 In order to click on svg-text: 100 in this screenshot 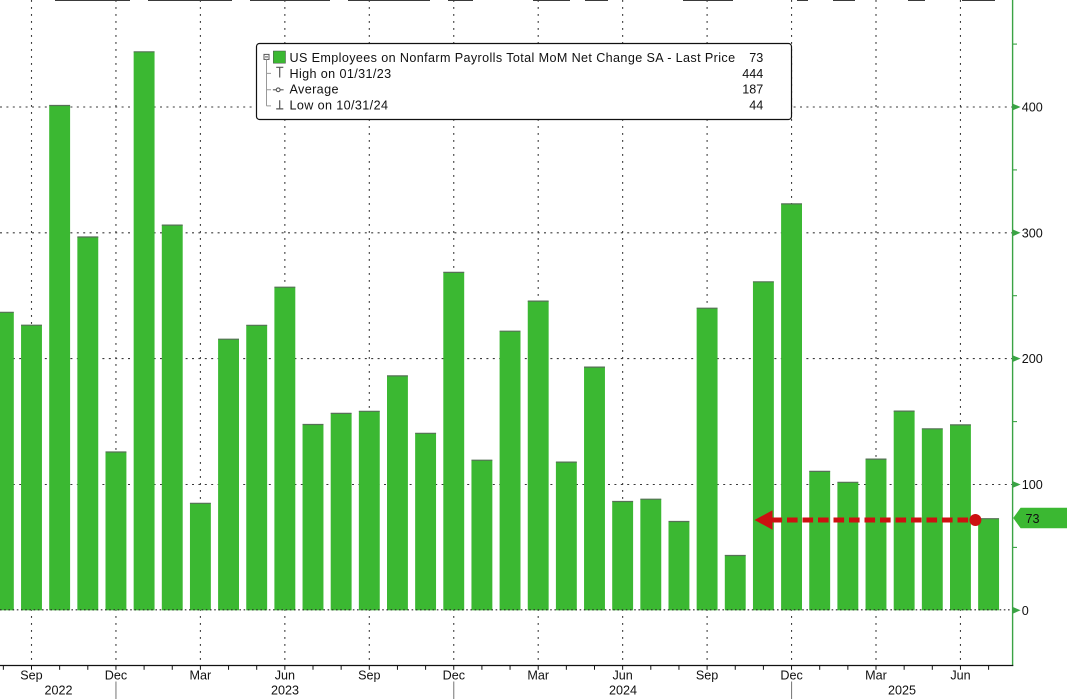, I will do `click(1032, 485)`.